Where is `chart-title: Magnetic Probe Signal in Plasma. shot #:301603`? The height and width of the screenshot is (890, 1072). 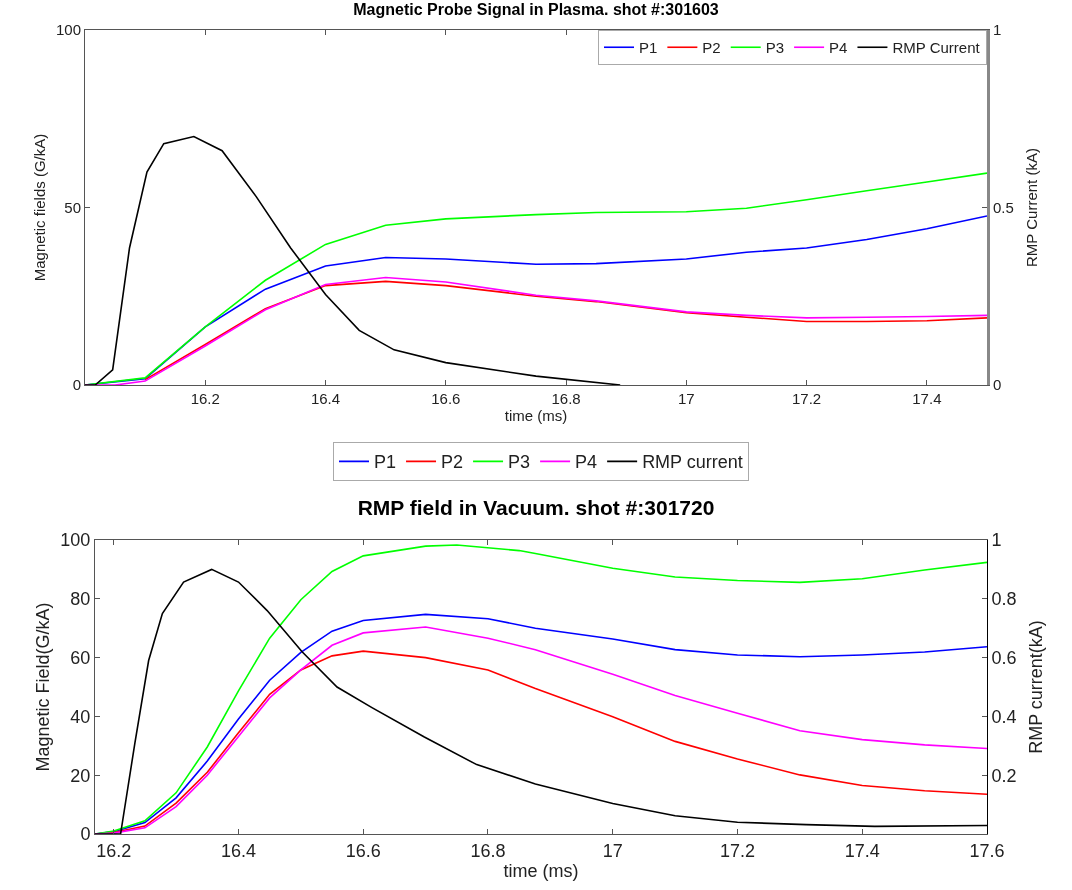
chart-title: Magnetic Probe Signal in Plasma. shot #:301603 is located at coordinates (536, 10).